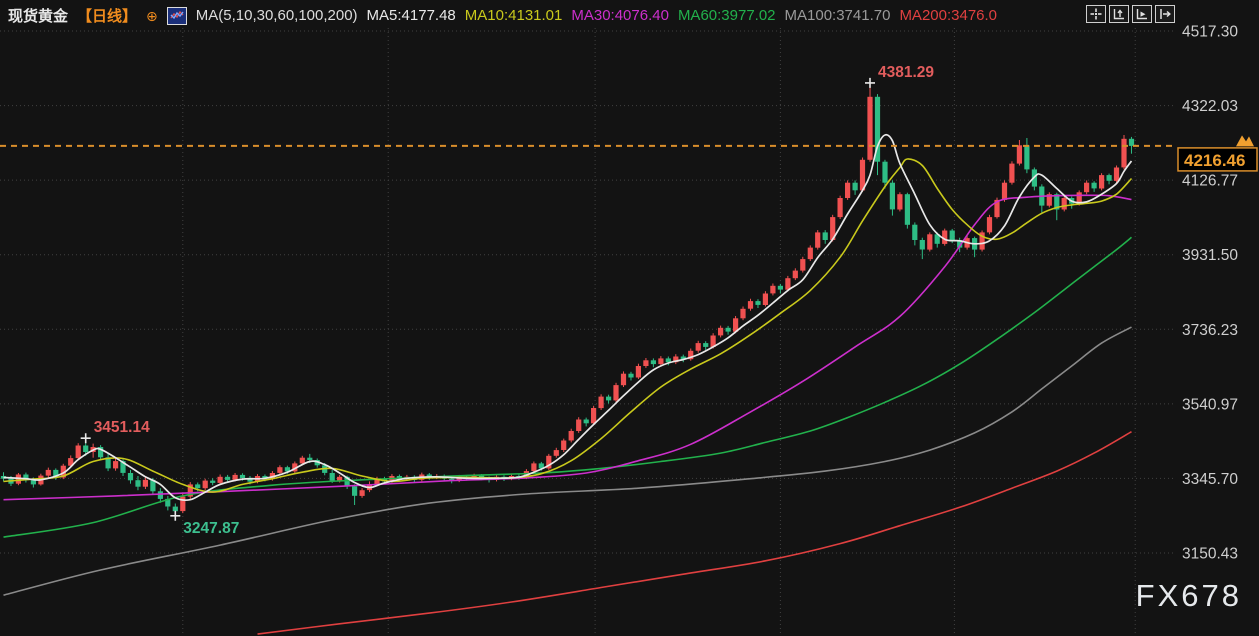  What do you see at coordinates (1214, 160) in the screenshot?
I see `current-price-value: 4216.46` at bounding box center [1214, 160].